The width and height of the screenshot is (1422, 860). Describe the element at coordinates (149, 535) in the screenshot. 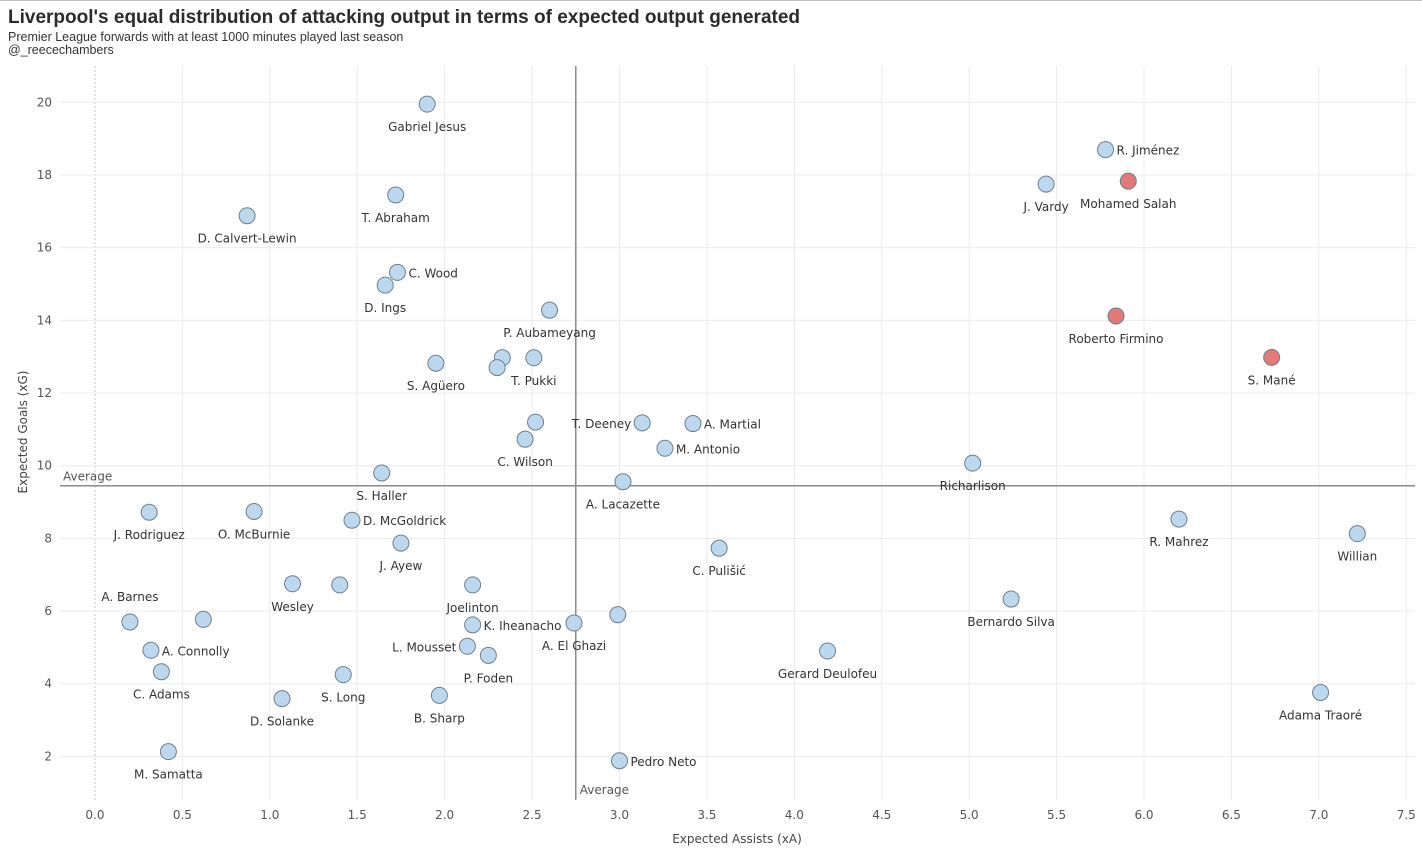

I see `point-label: J. Rodriguez` at that location.